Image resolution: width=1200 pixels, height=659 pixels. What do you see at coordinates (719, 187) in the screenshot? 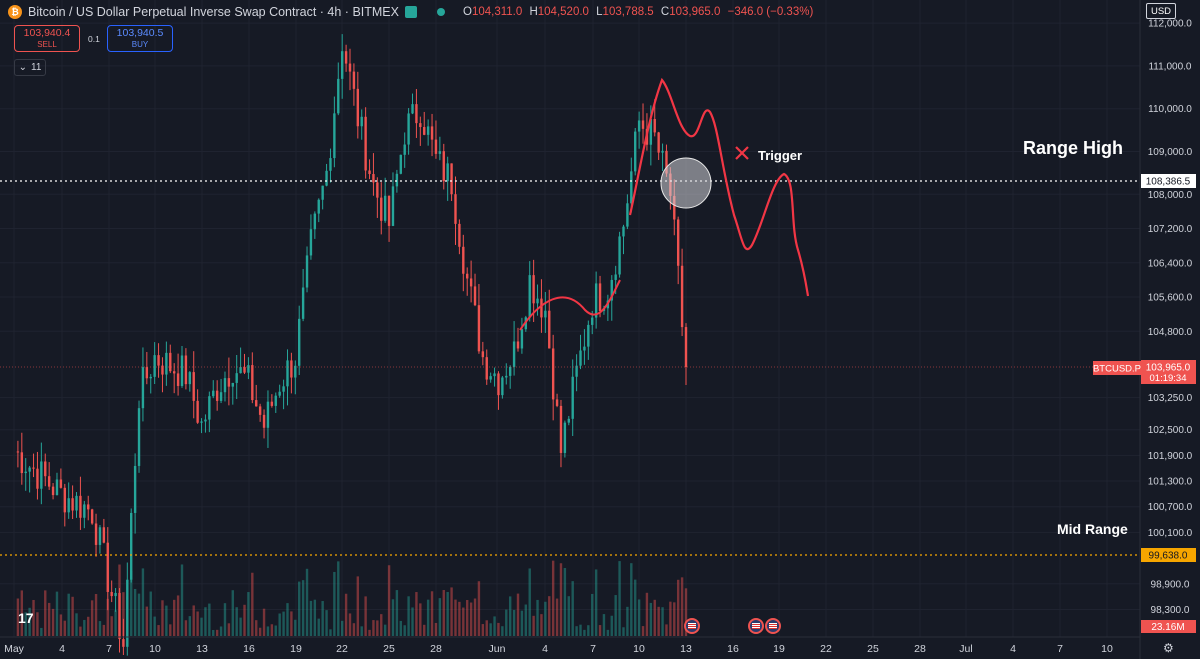
I see `projection-drawing` at bounding box center [719, 187].